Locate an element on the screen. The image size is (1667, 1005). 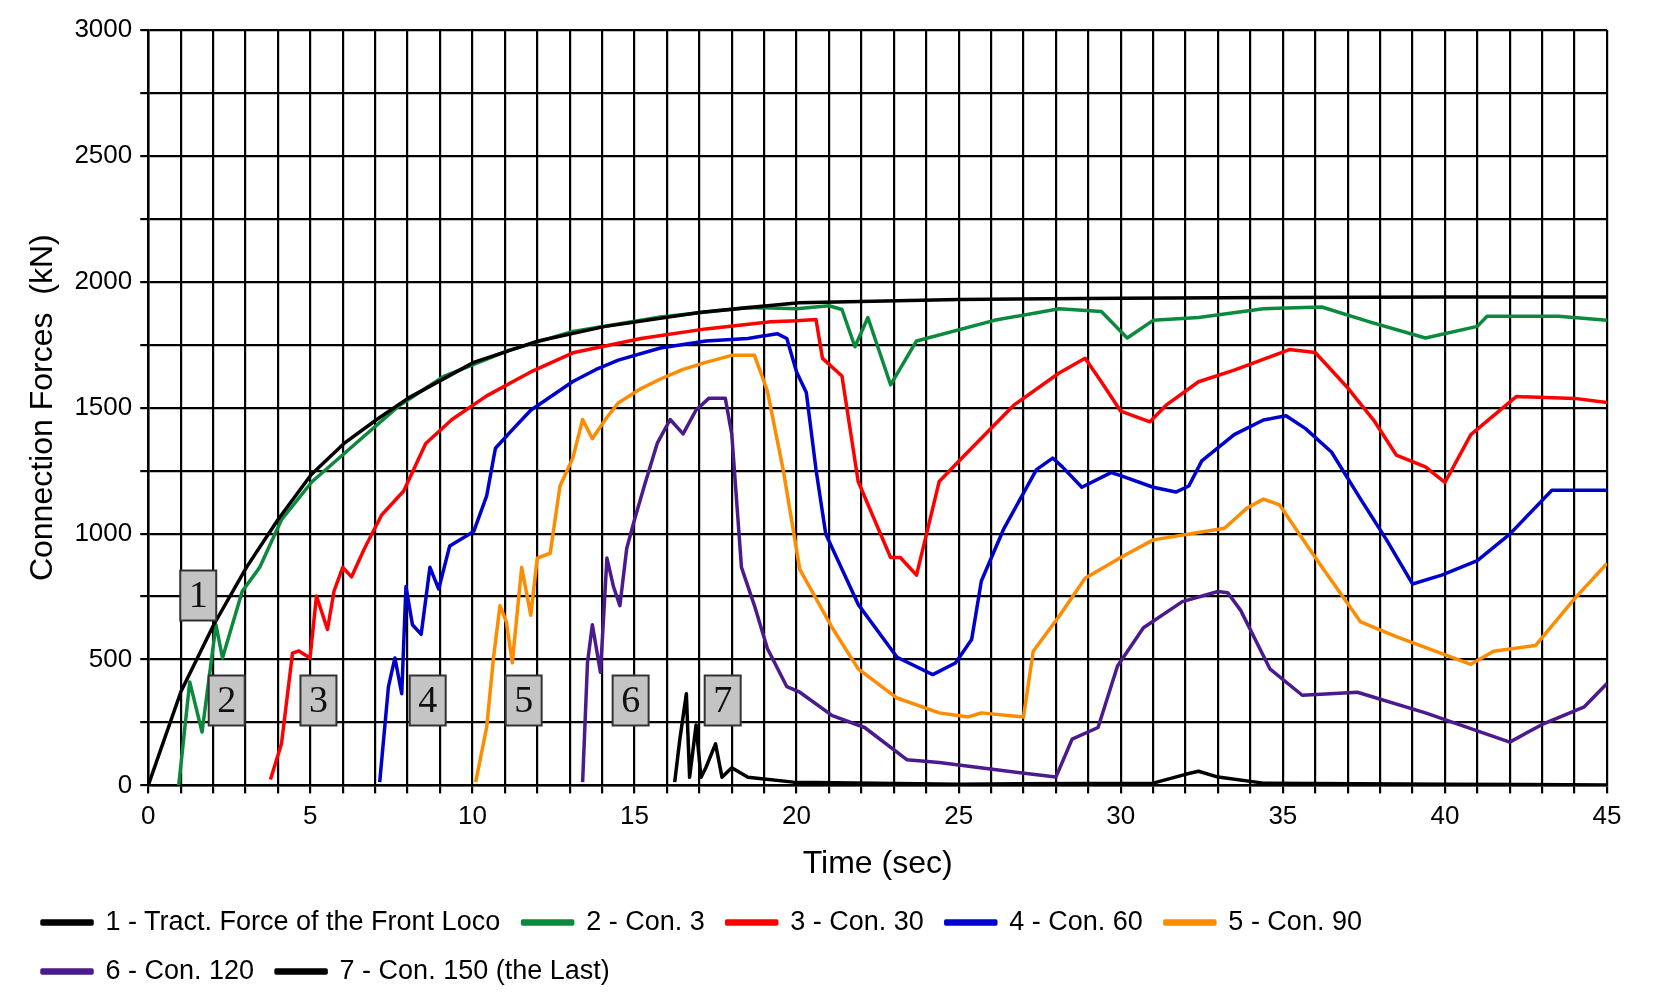
y-tick-label: 1500 is located at coordinates (103, 405).